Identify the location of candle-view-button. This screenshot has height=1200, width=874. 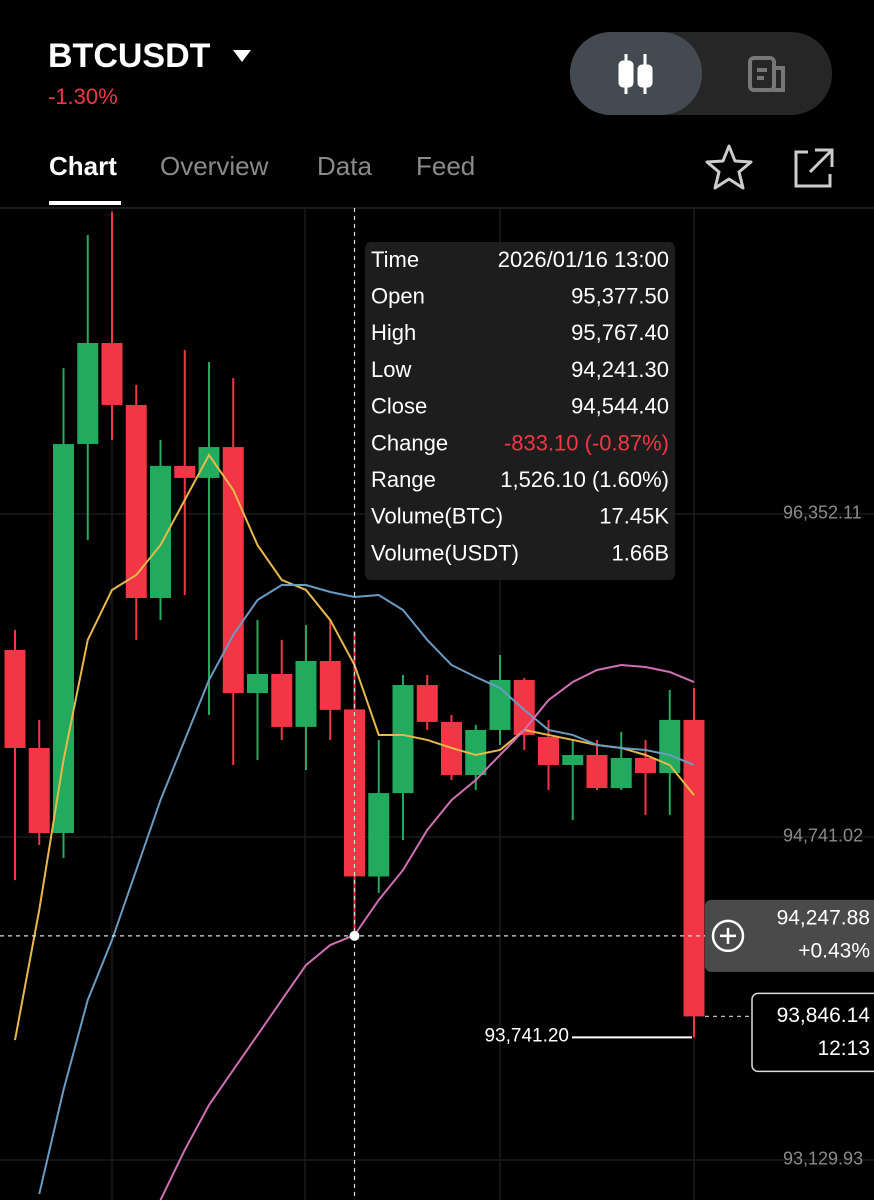
(636, 73).